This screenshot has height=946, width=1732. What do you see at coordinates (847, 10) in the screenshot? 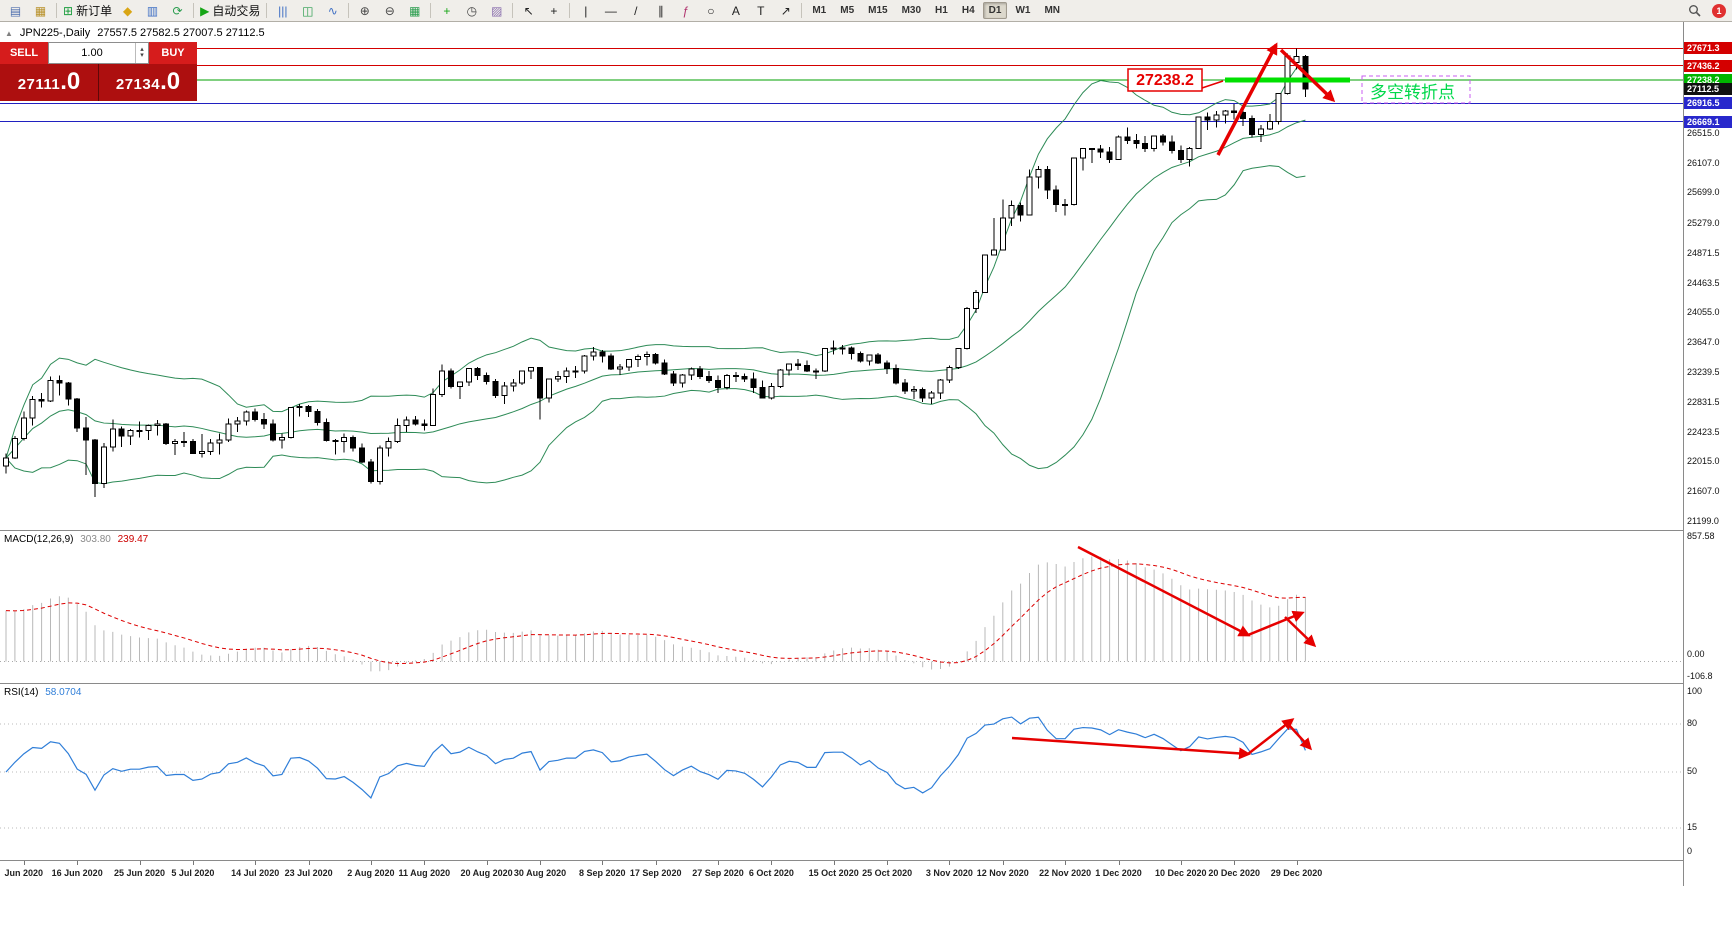
I see `timeframe-m5: M5` at bounding box center [847, 10].